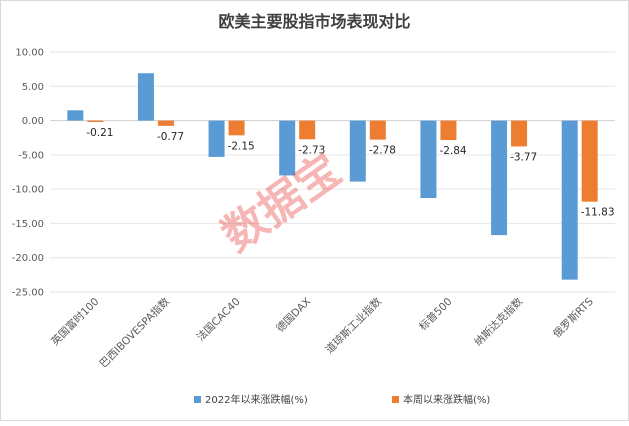 The height and width of the screenshot is (426, 629). Describe the element at coordinates (33, 87) in the screenshot. I see `y-tick-label: 5.00` at that location.